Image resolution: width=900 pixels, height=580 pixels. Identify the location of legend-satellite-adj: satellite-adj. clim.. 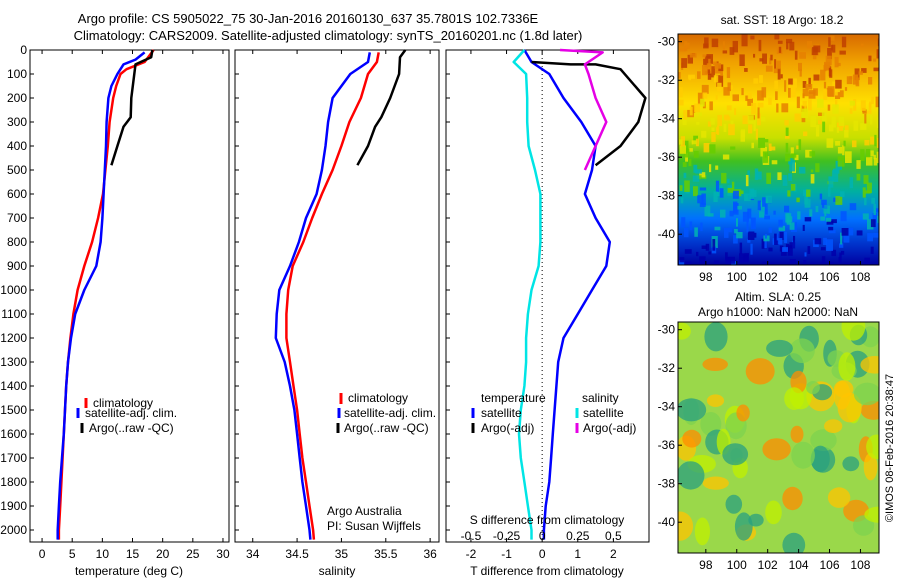
(131, 413).